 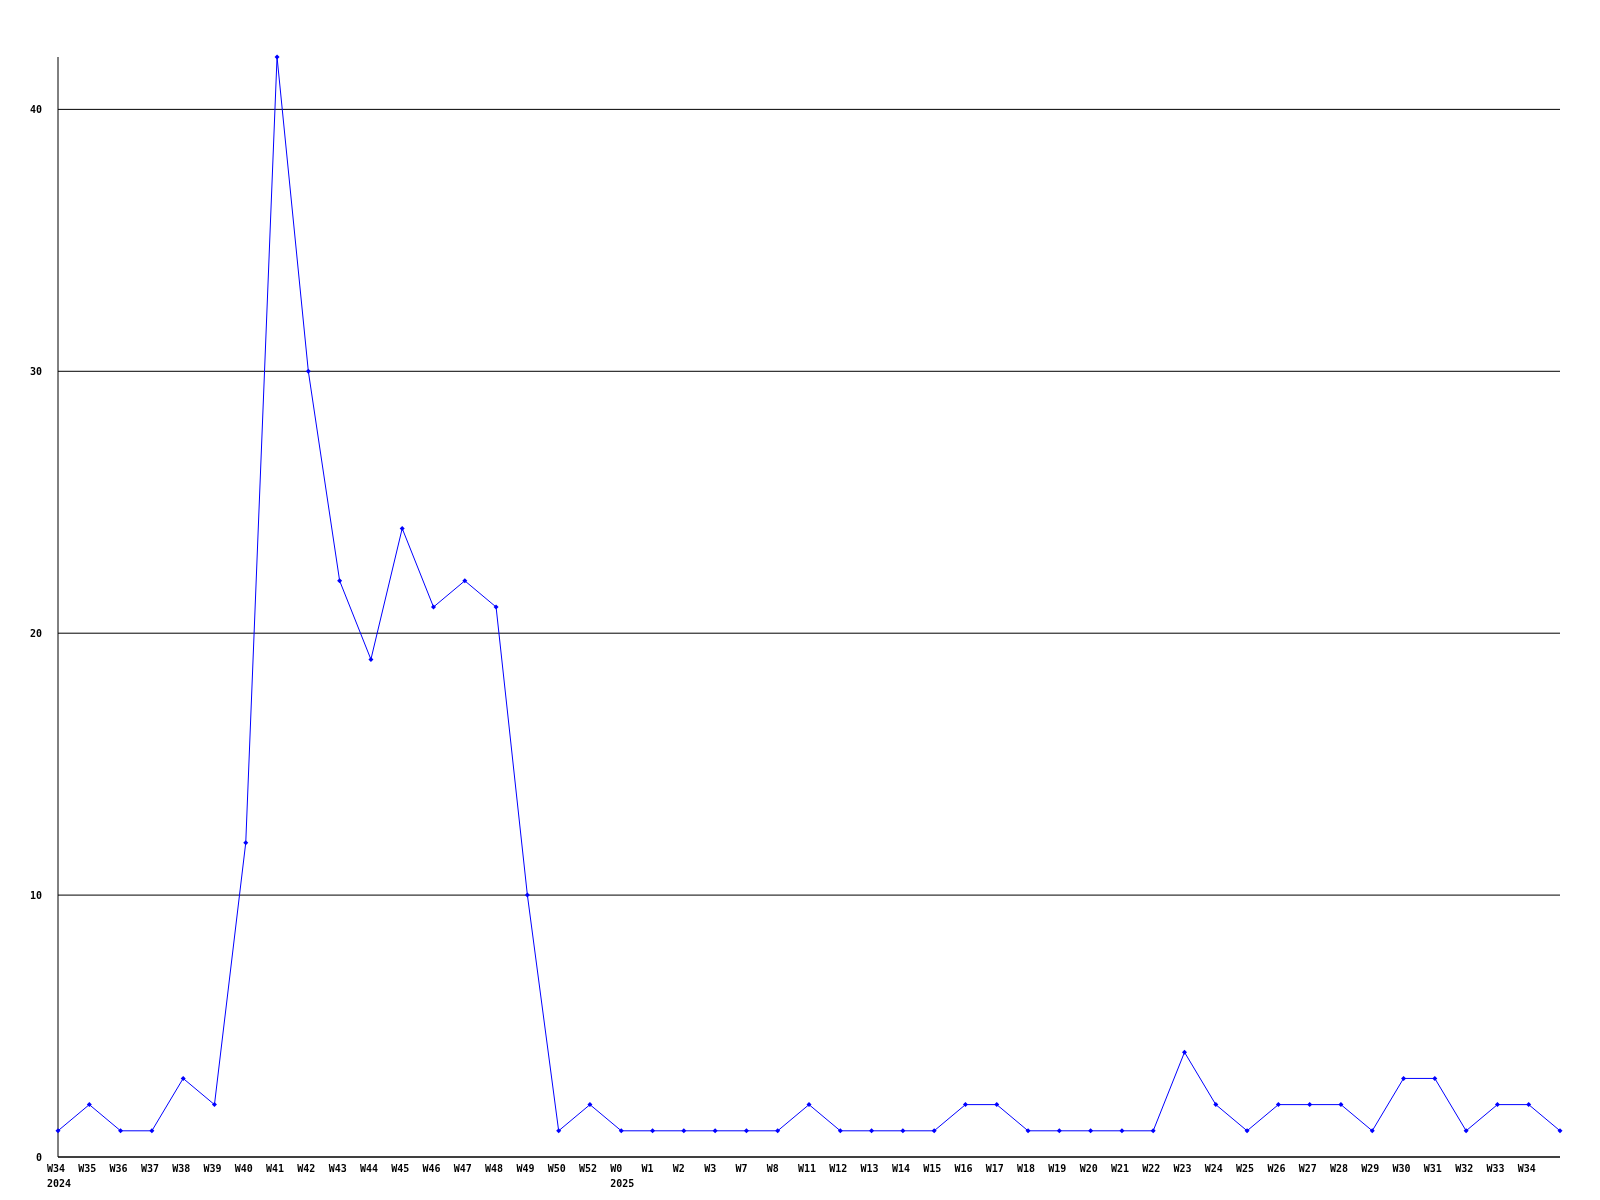 I want to click on x-tick-label: W37, so click(x=149, y=1168).